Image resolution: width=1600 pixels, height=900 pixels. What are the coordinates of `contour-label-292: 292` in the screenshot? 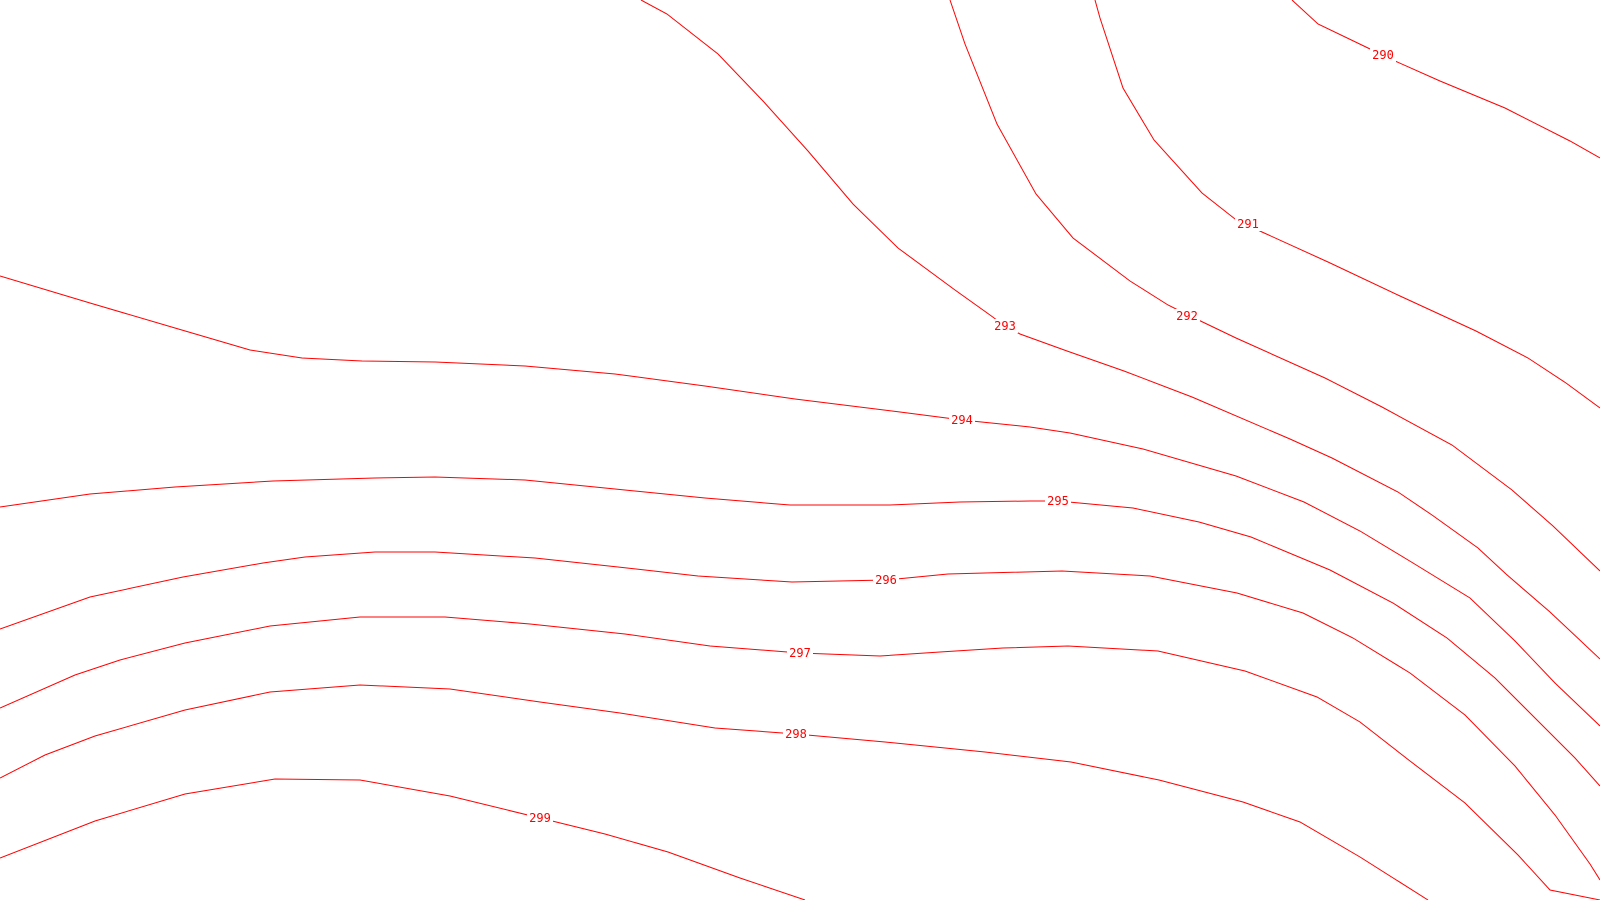 It's located at (1187, 316).